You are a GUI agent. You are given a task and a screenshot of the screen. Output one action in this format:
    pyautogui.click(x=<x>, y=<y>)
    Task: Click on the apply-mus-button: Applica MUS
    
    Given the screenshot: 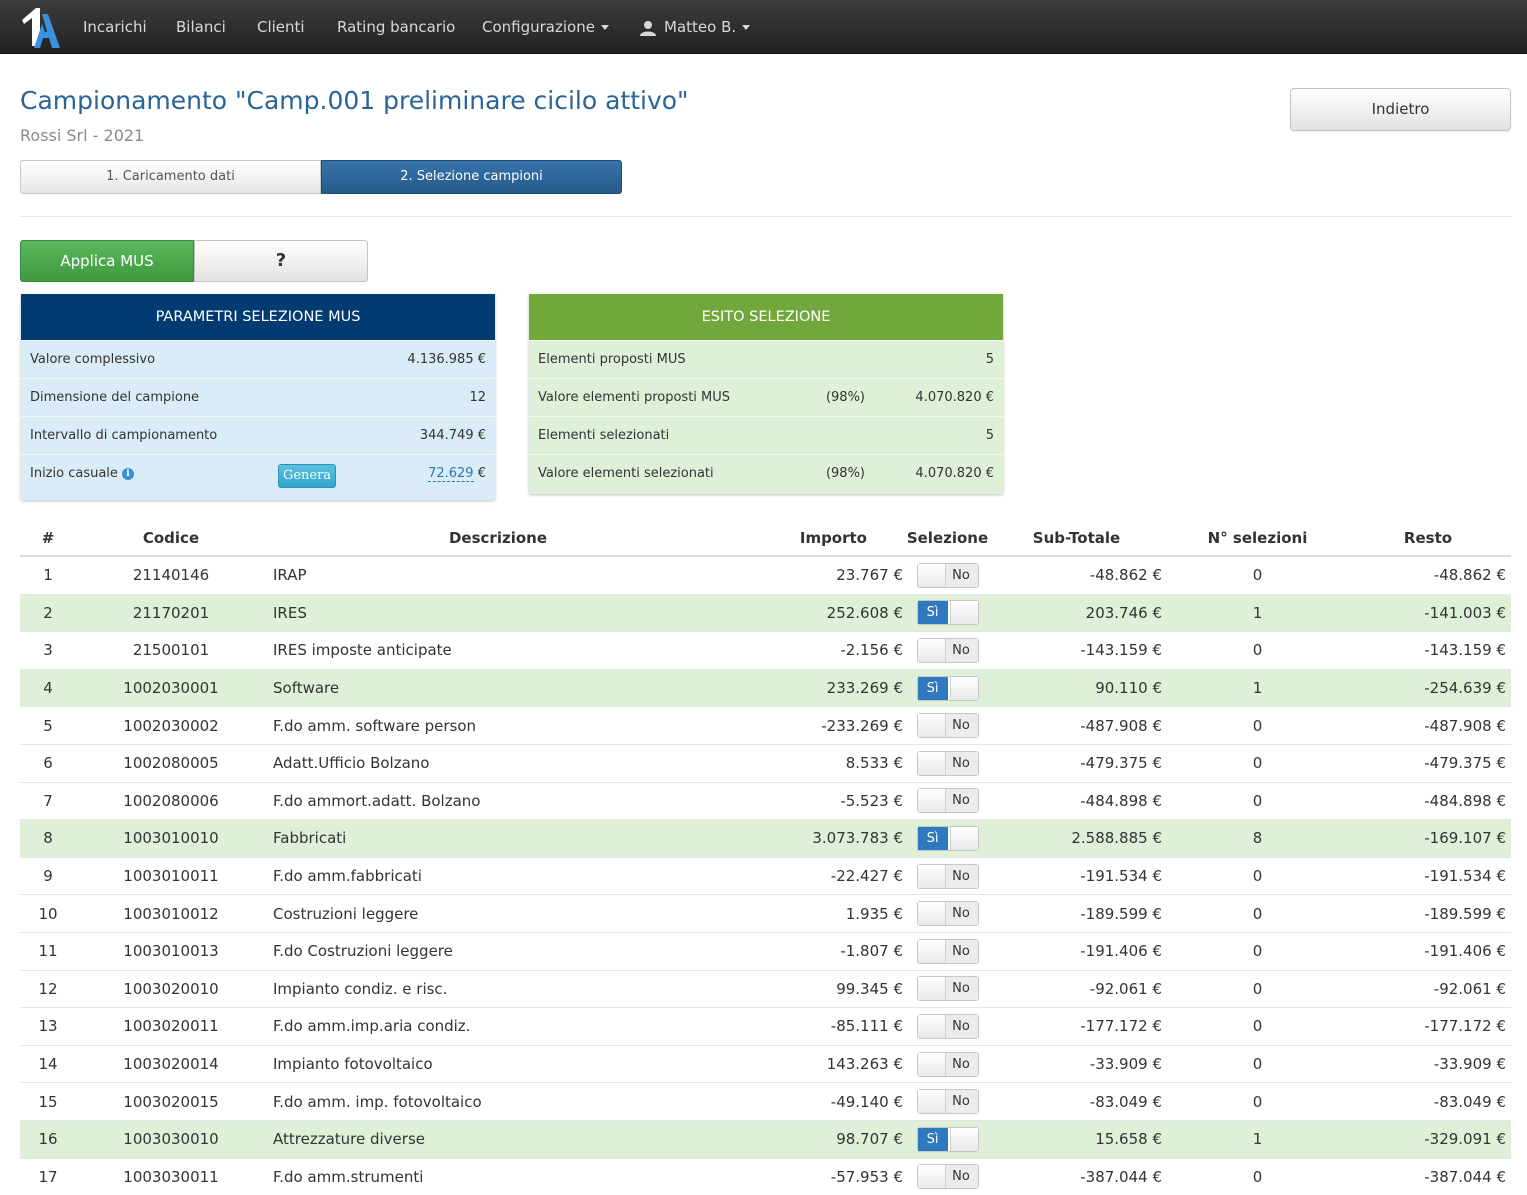 What is the action you would take?
    pyautogui.click(x=107, y=261)
    